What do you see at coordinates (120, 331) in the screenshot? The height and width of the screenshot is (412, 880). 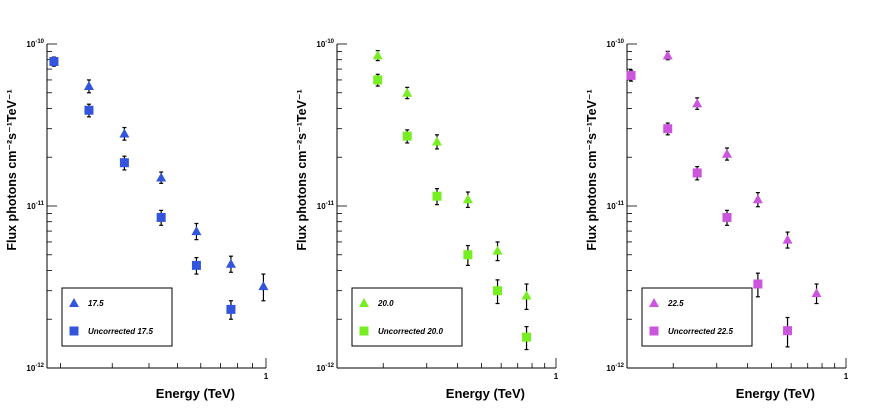 I see `legend-label: Uncorrected 17.5` at bounding box center [120, 331].